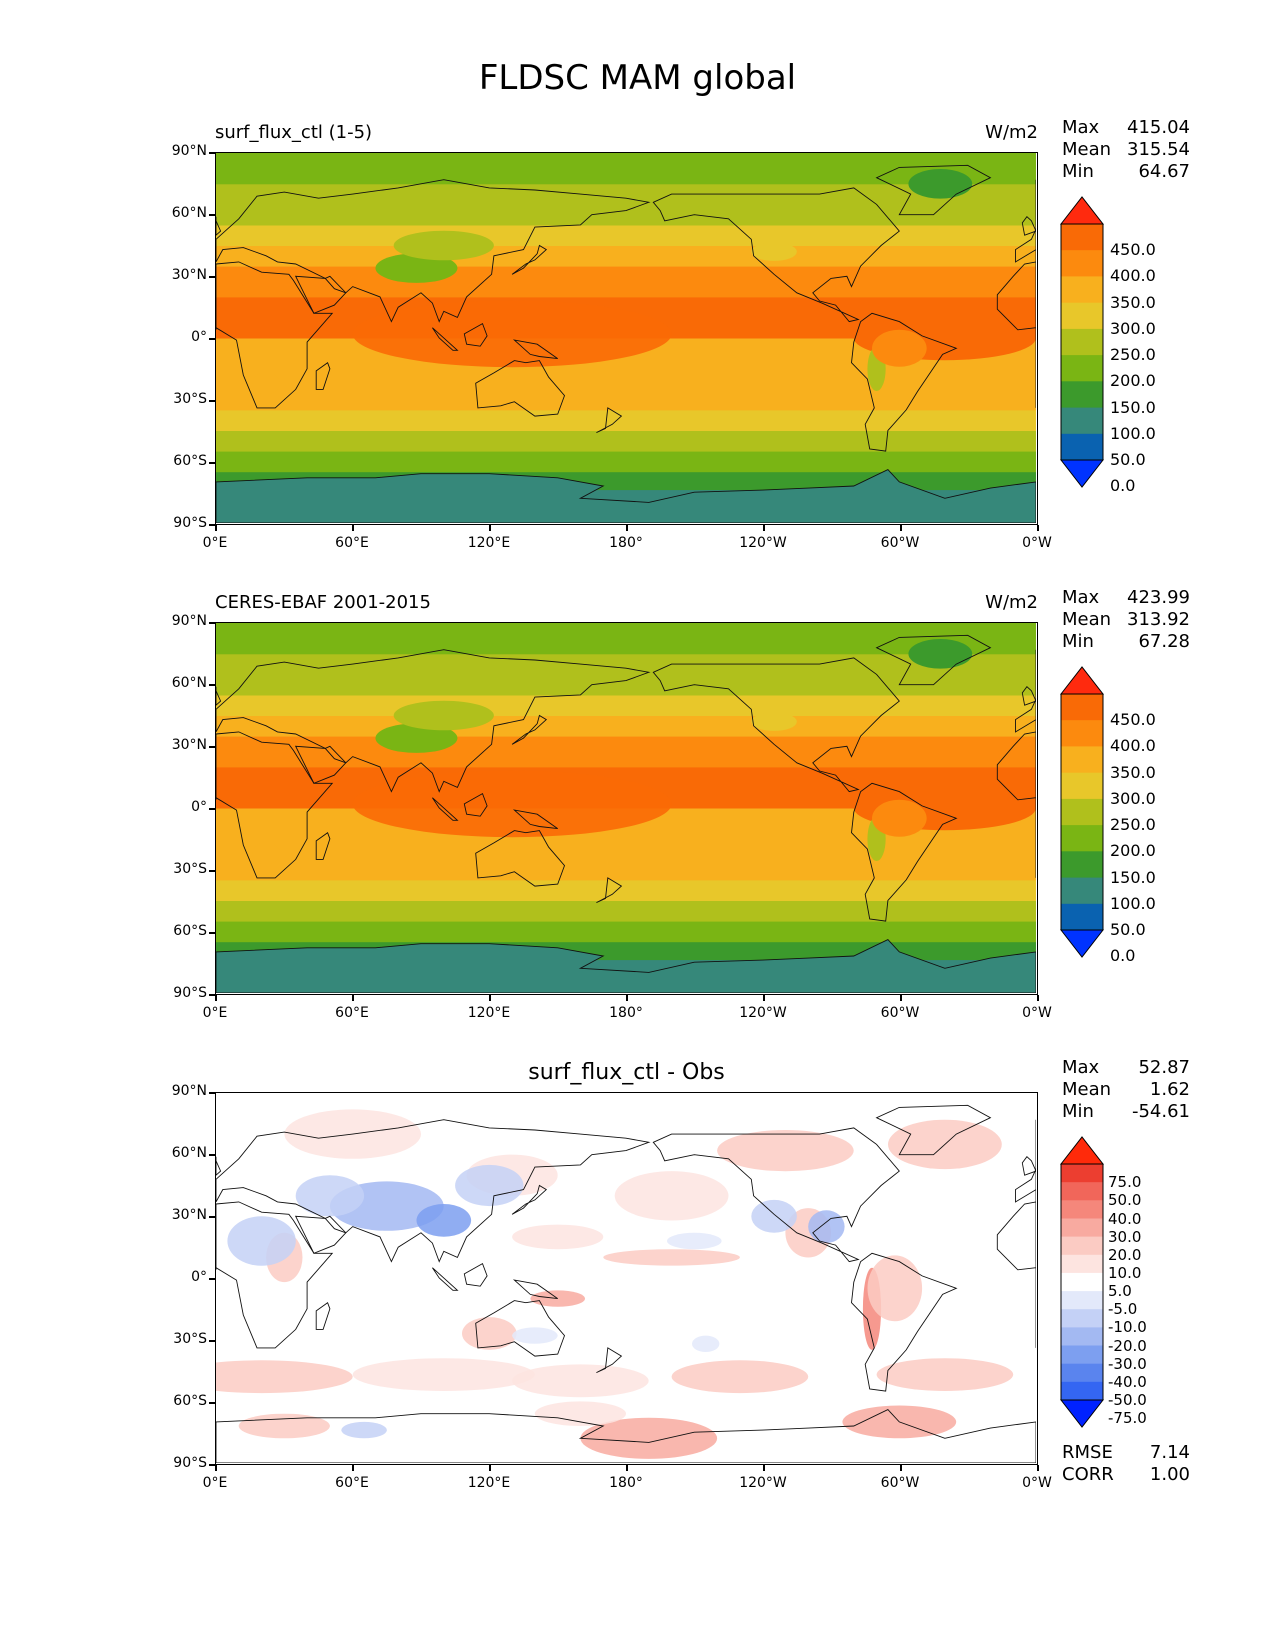 This screenshot has height=1650, width=1275. What do you see at coordinates (1082, 473) in the screenshot?
I see `colorbar-extend-min` at bounding box center [1082, 473].